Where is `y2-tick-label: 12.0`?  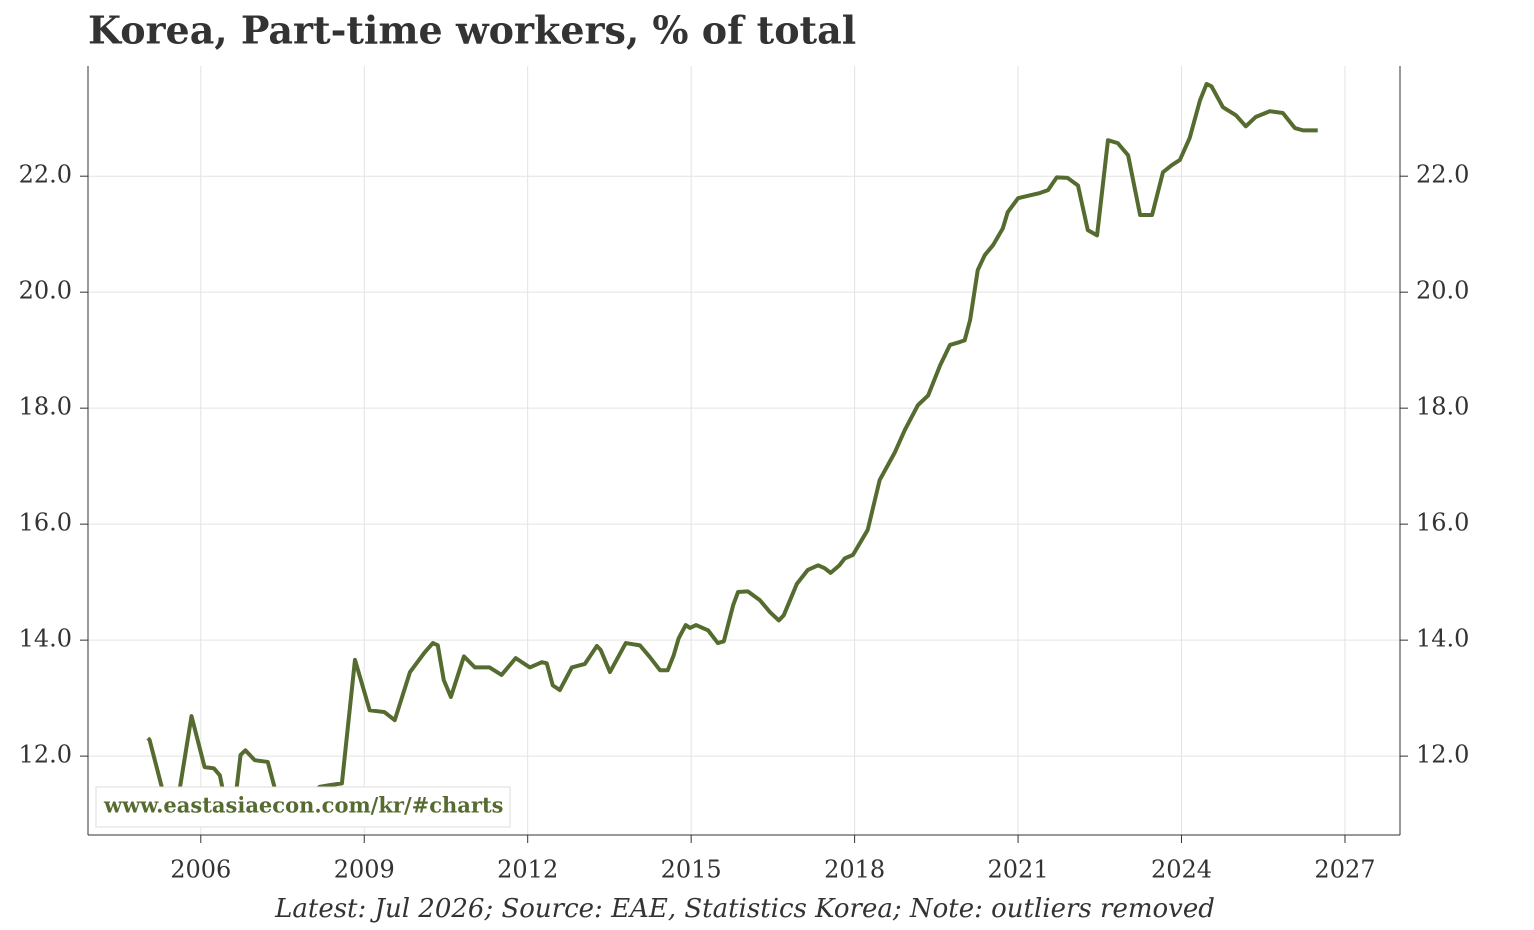 y2-tick-label: 12.0 is located at coordinates (1442, 755).